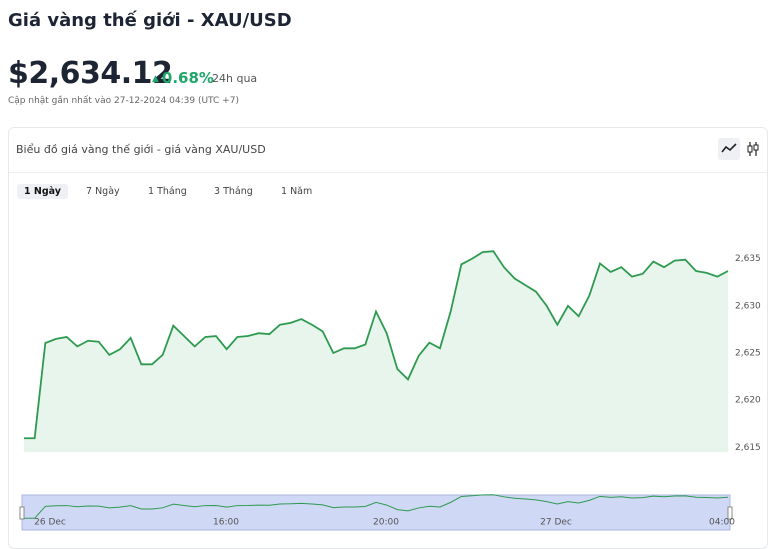 This screenshot has height=549, width=770. I want to click on page-title: Giá vàng thế giới - XAU/USD, so click(150, 20).